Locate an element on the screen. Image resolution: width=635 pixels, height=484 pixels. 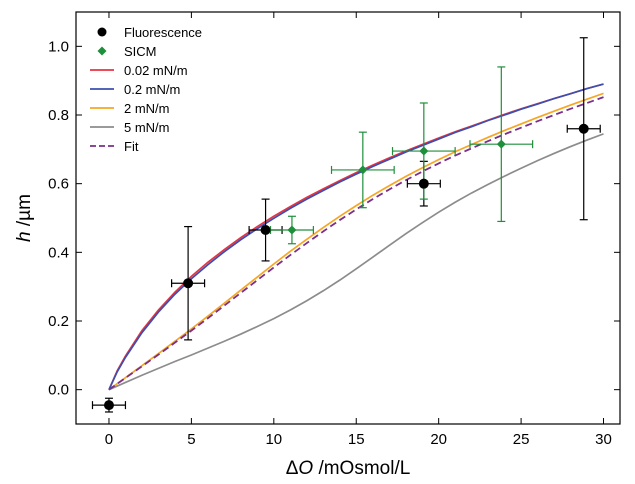
y-tick-label: 1.0 is located at coordinates (58, 46).